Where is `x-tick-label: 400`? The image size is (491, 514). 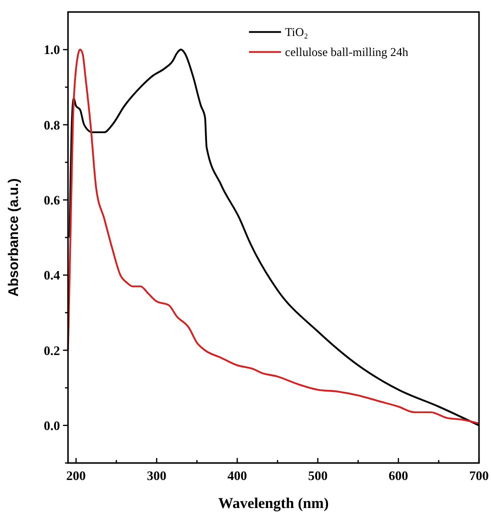 x-tick-label: 400 is located at coordinates (237, 475).